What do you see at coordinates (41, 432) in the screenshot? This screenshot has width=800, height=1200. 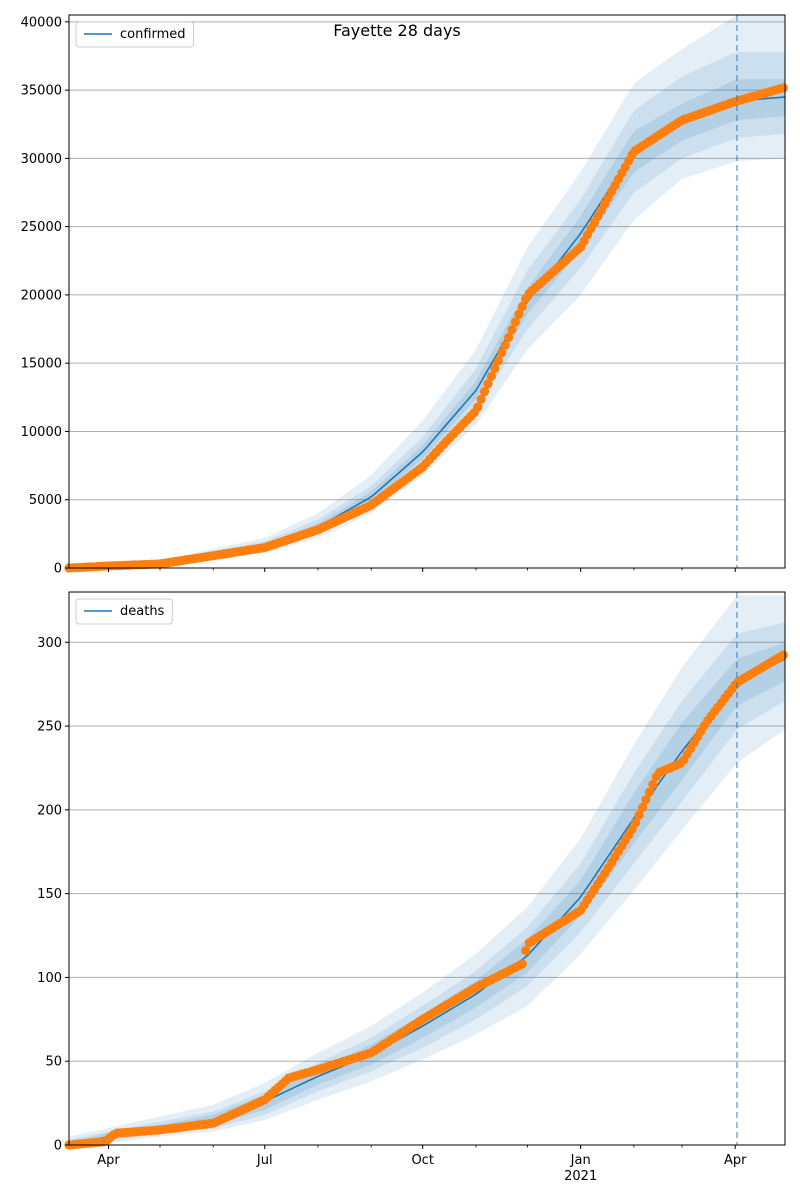 I see `confirmed-ytick-label: 10000` at bounding box center [41, 432].